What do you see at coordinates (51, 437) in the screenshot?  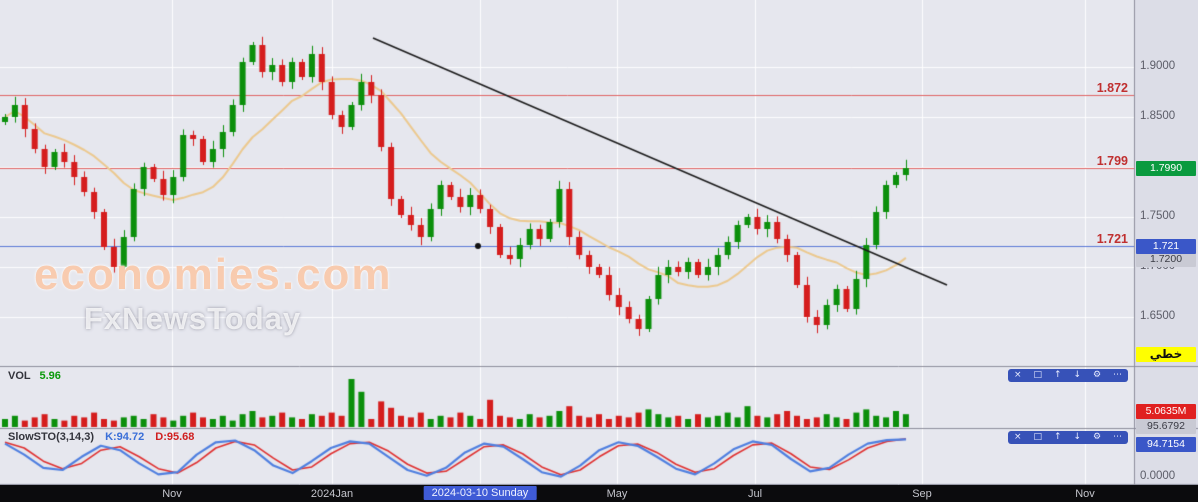 I see `sto-label: SlowSTO(3,14,3)` at bounding box center [51, 437].